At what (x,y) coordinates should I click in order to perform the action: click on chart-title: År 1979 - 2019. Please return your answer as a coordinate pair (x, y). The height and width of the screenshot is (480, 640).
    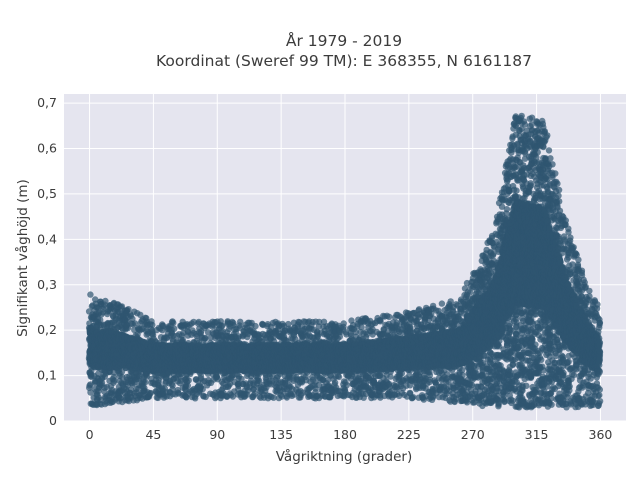
    Looking at the image, I should click on (344, 40).